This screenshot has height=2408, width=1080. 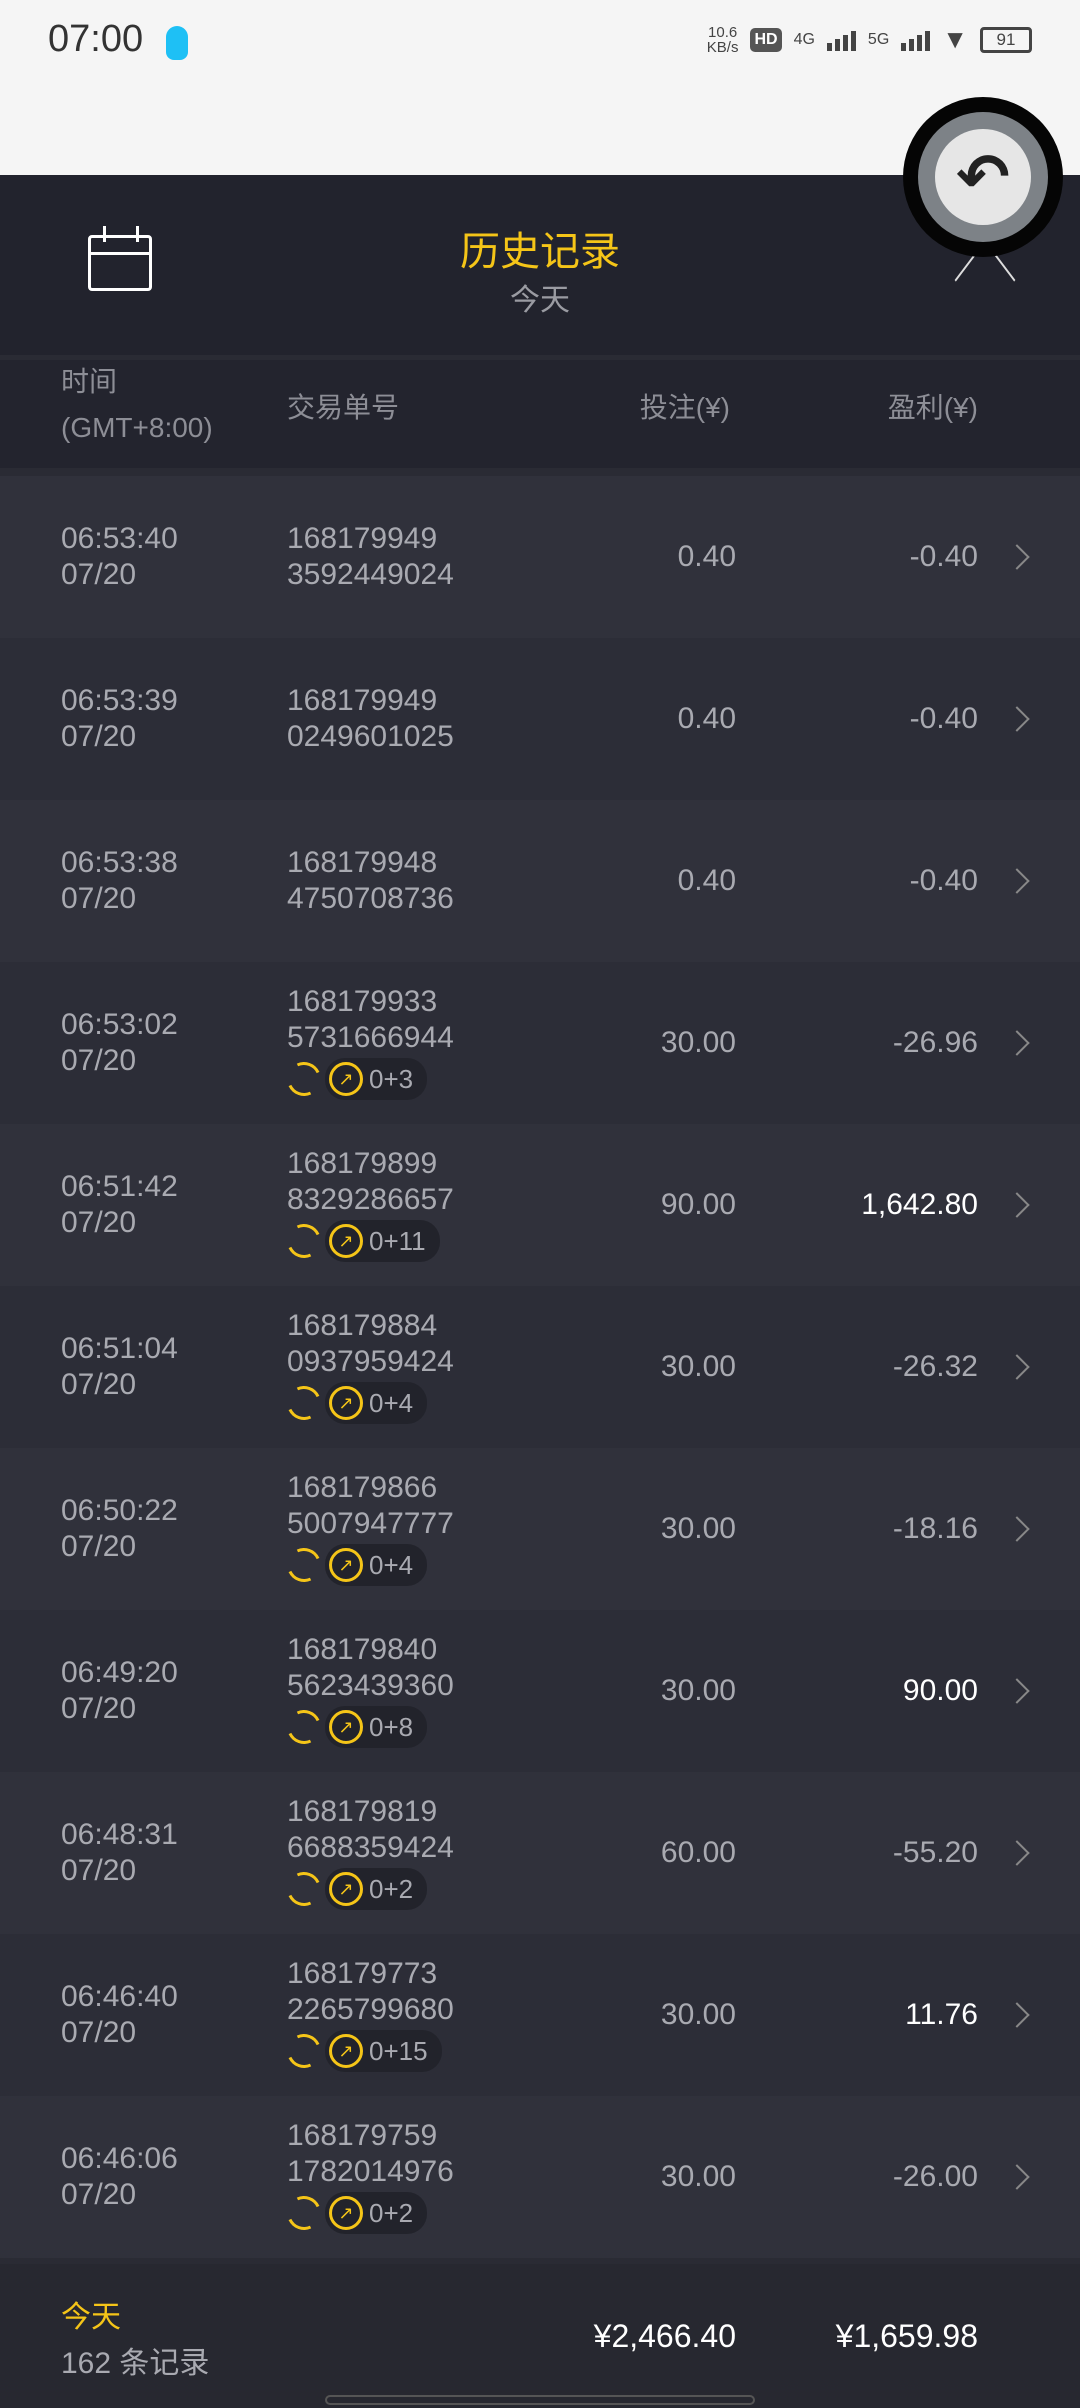 What do you see at coordinates (91, 2317) in the screenshot?
I see `summary-period: 今天` at bounding box center [91, 2317].